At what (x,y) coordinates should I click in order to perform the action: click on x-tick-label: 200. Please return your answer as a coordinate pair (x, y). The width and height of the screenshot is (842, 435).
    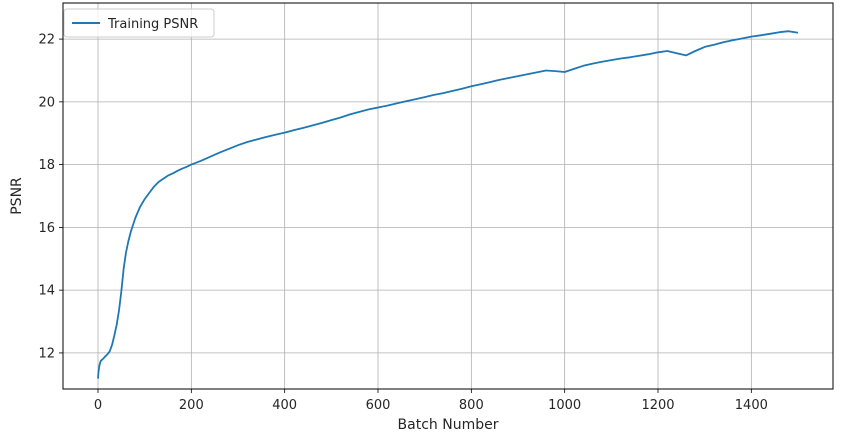
    Looking at the image, I should click on (191, 405).